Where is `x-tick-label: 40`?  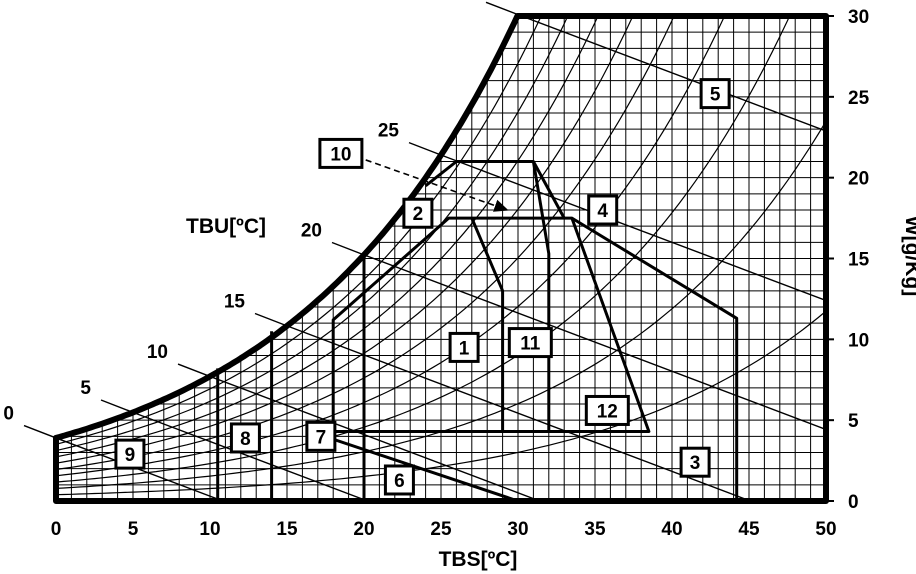 x-tick-label: 40 is located at coordinates (671, 529).